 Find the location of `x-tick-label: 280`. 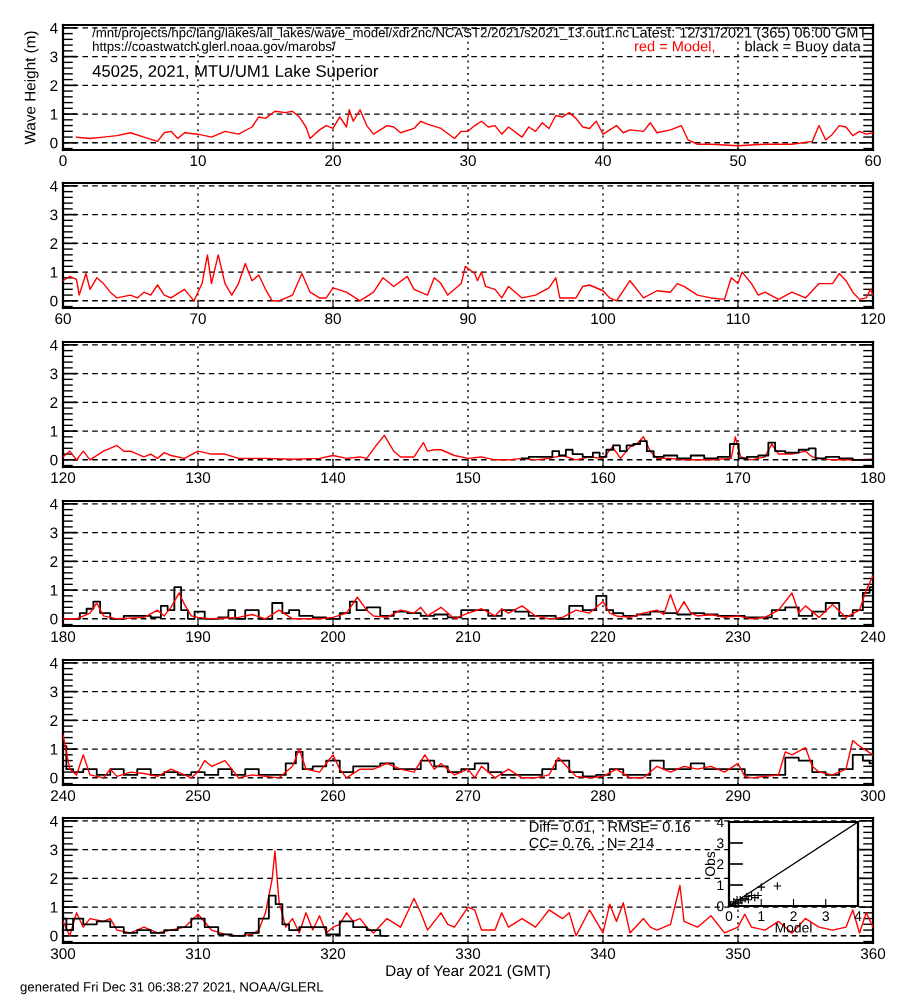

x-tick-label: 280 is located at coordinates (603, 796).